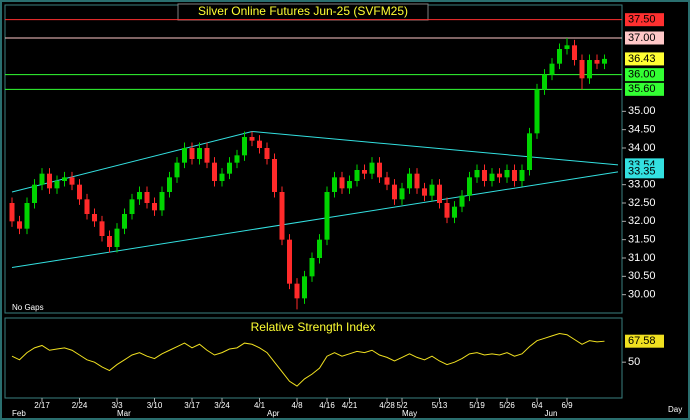  Describe the element at coordinates (567, 405) in the screenshot. I see `x-tick-label: 6/9` at that location.